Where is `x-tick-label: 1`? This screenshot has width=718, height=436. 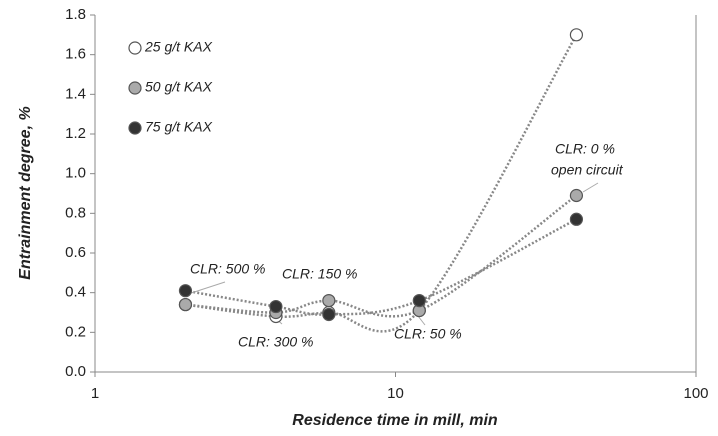 x-tick-label: 1 is located at coordinates (95, 393).